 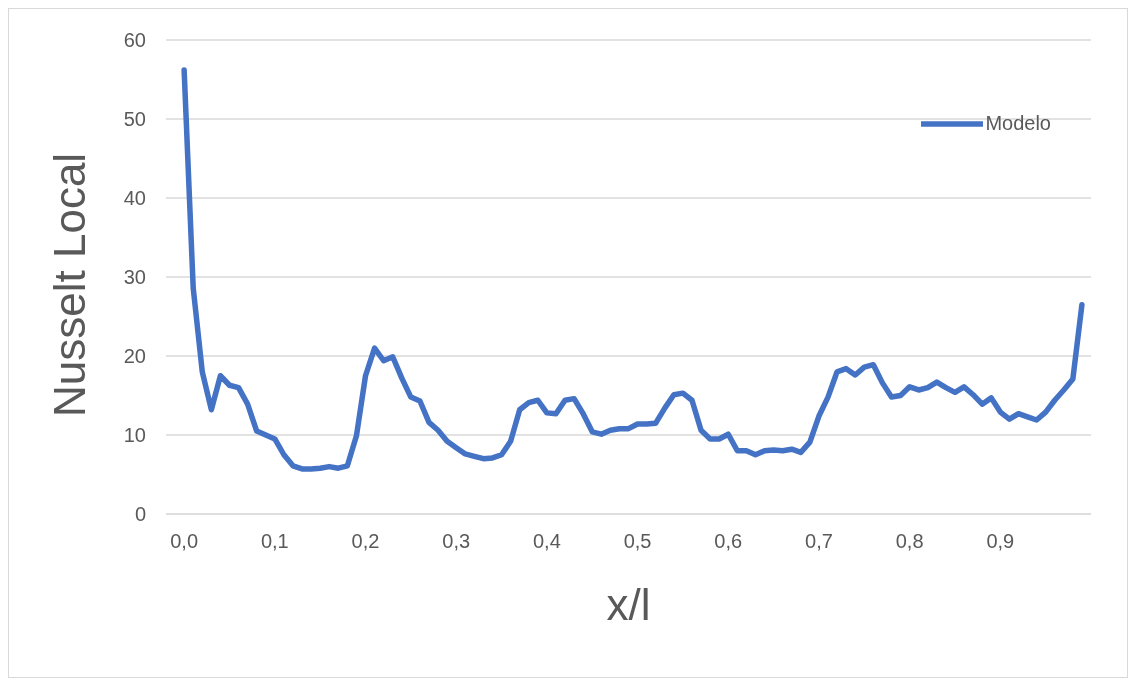 What do you see at coordinates (628, 605) in the screenshot?
I see `x-axis-title: x/l` at bounding box center [628, 605].